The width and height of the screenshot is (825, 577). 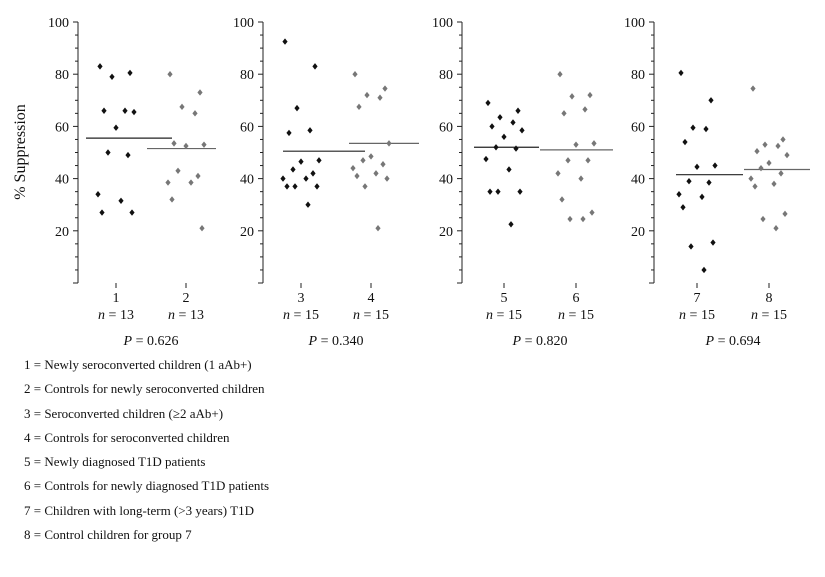 I want to click on group-label: 5, so click(x=504, y=298).